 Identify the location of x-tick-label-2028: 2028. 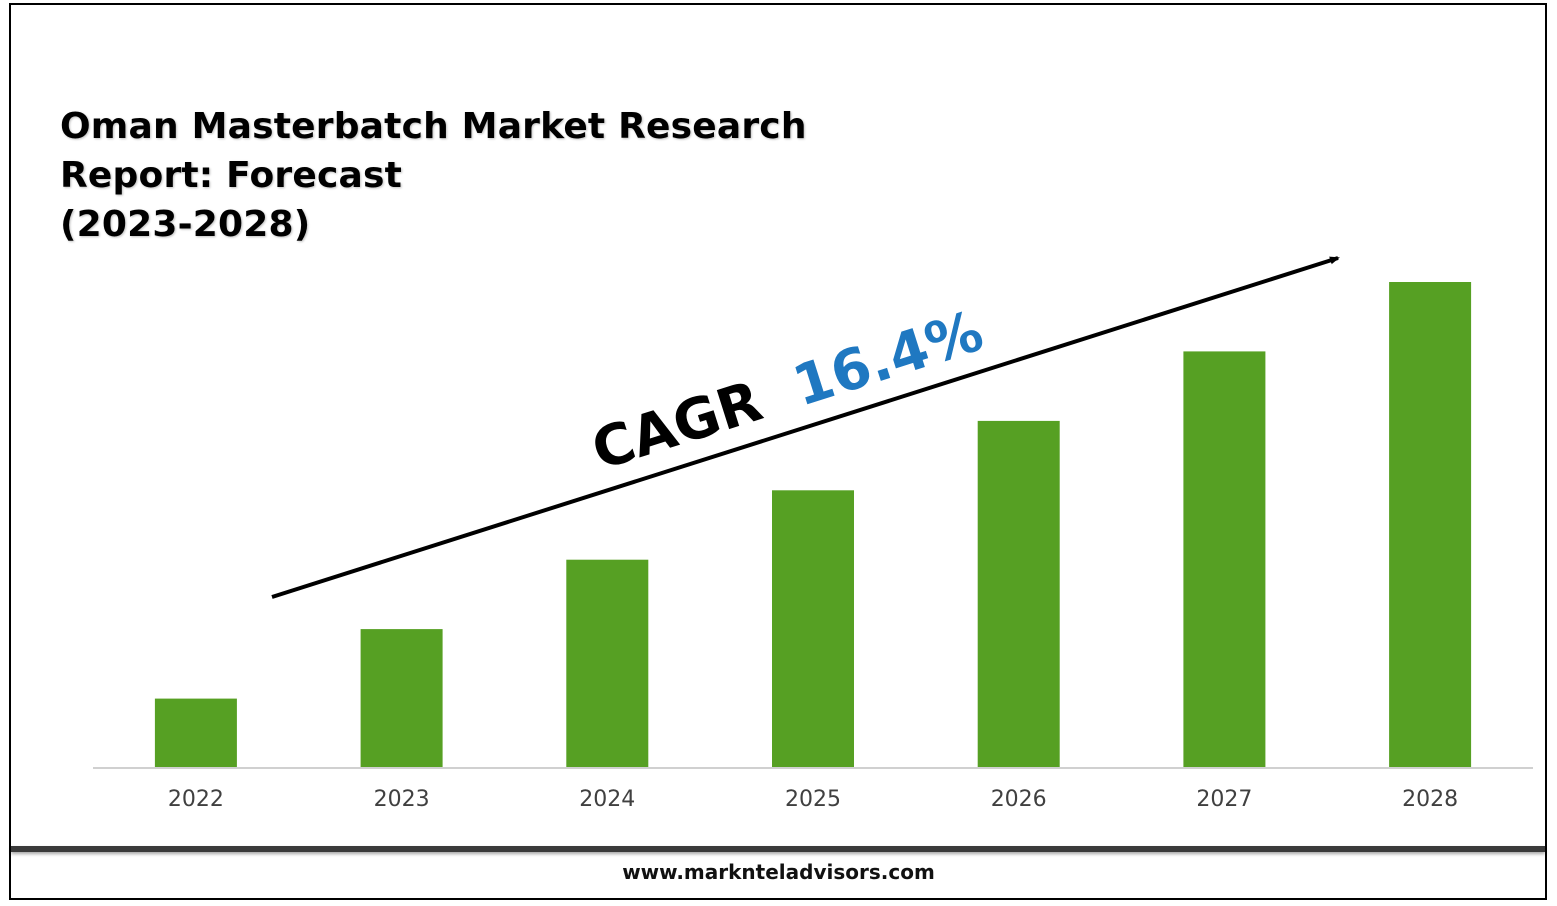
(1430, 799).